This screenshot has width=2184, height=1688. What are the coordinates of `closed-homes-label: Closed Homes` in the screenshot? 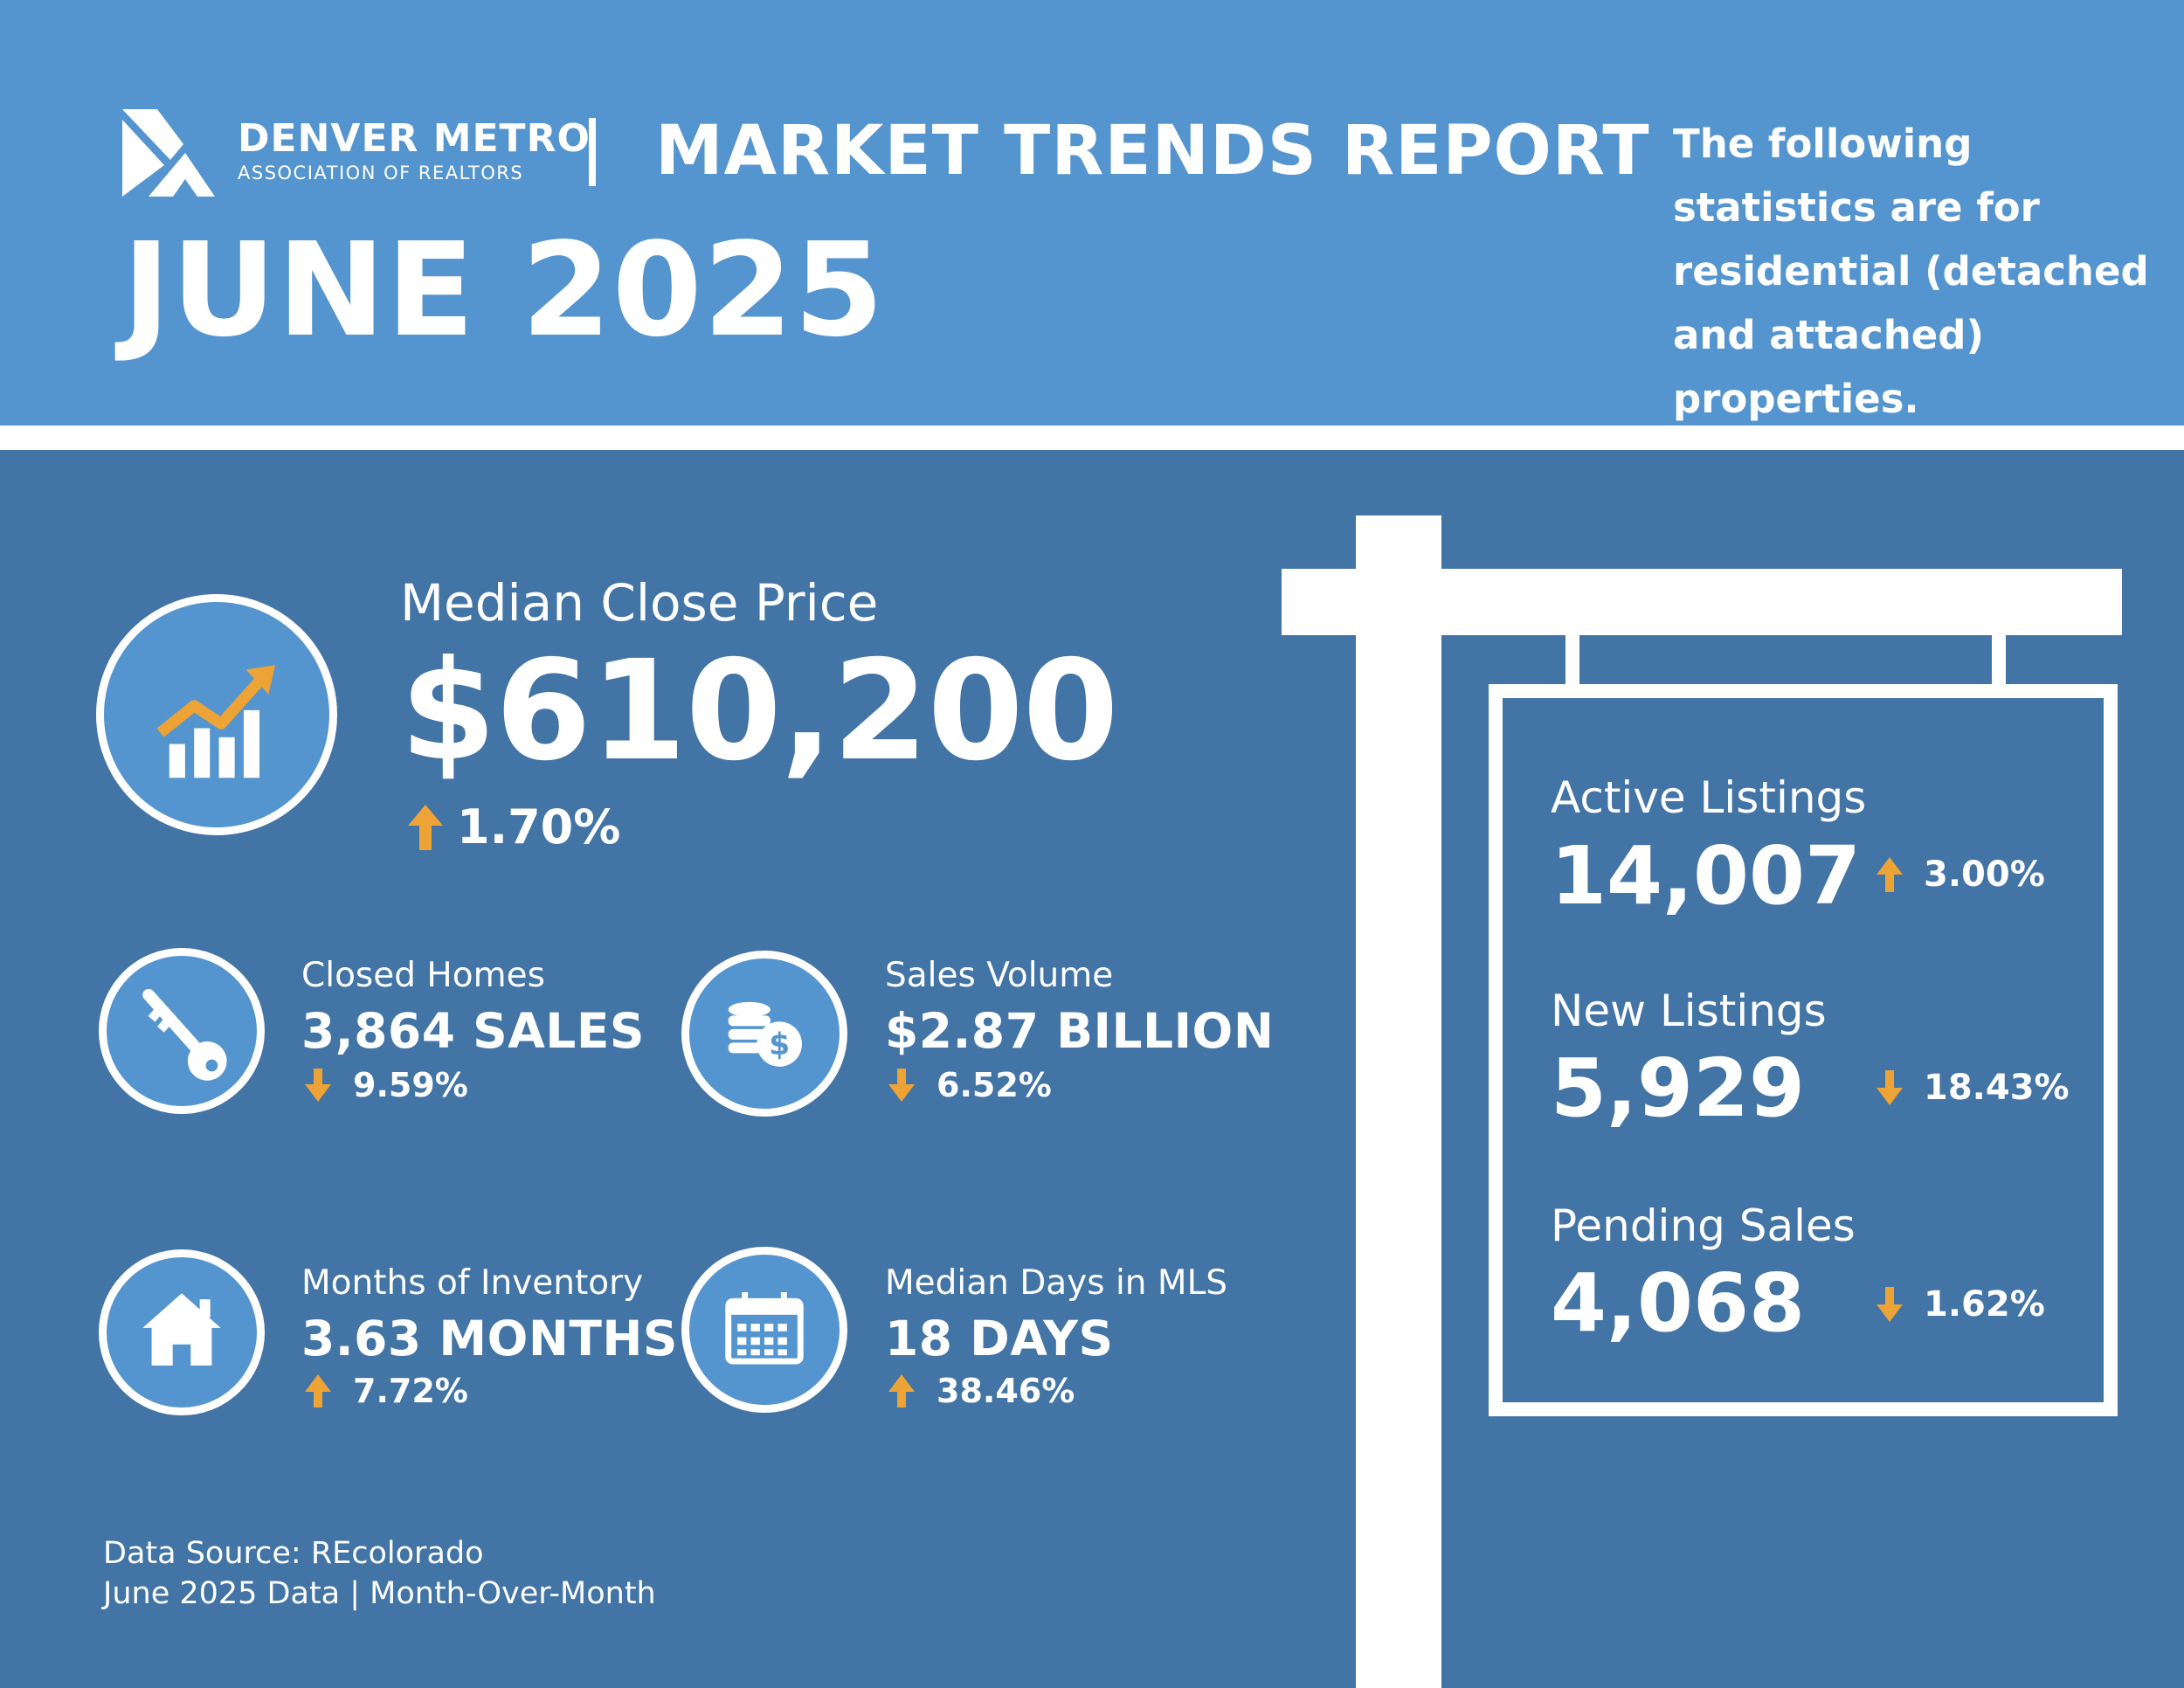 It's located at (423, 975).